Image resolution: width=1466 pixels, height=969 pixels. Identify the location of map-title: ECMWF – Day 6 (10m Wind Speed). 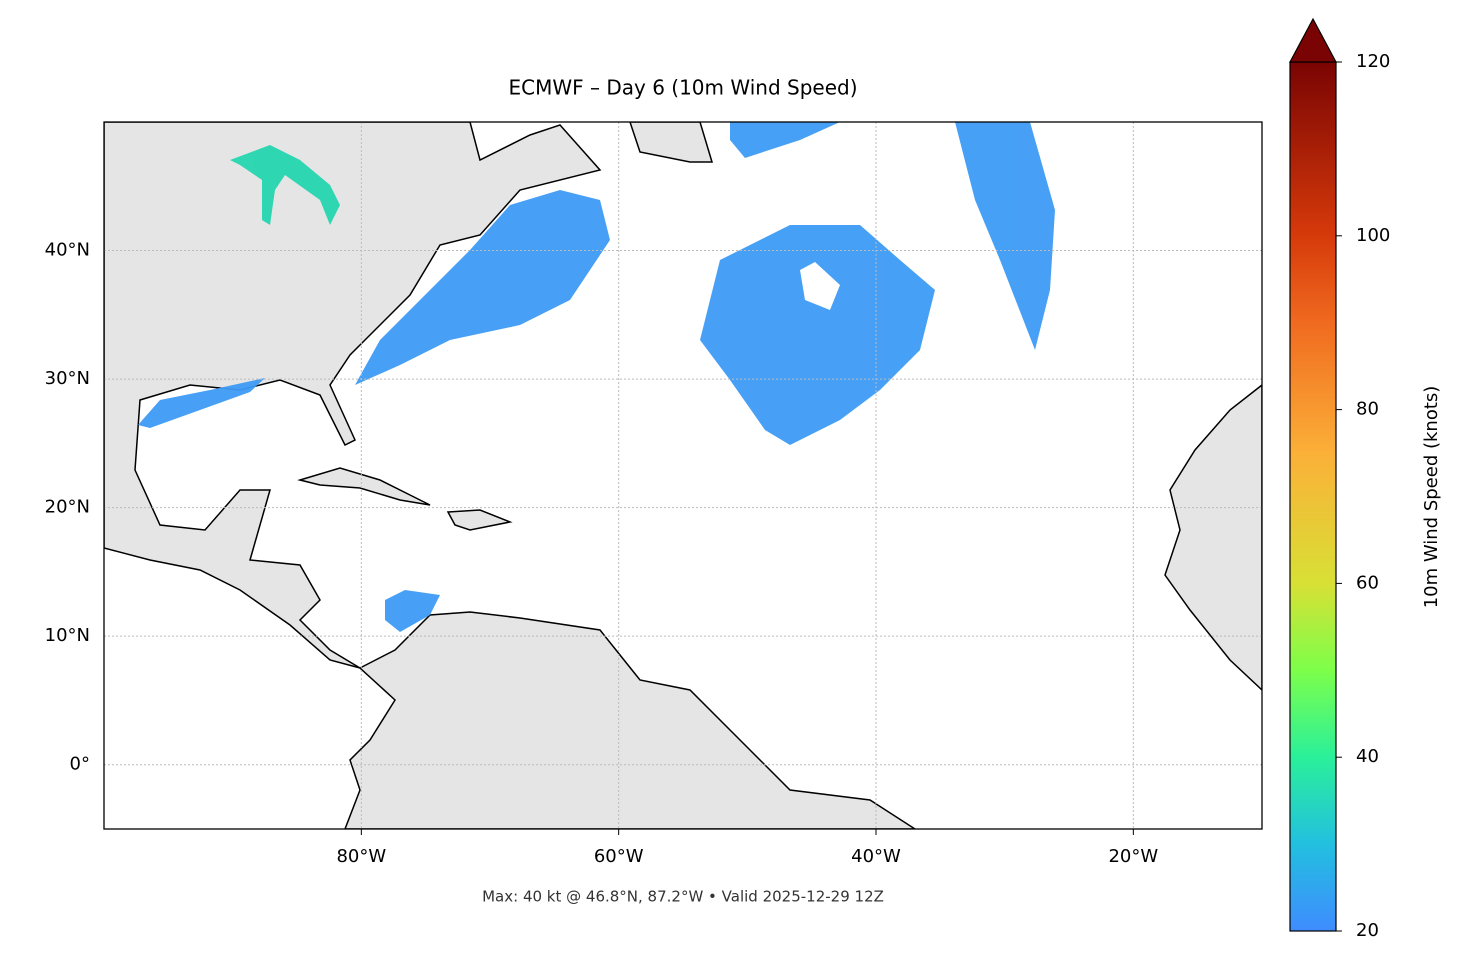
(683, 88).